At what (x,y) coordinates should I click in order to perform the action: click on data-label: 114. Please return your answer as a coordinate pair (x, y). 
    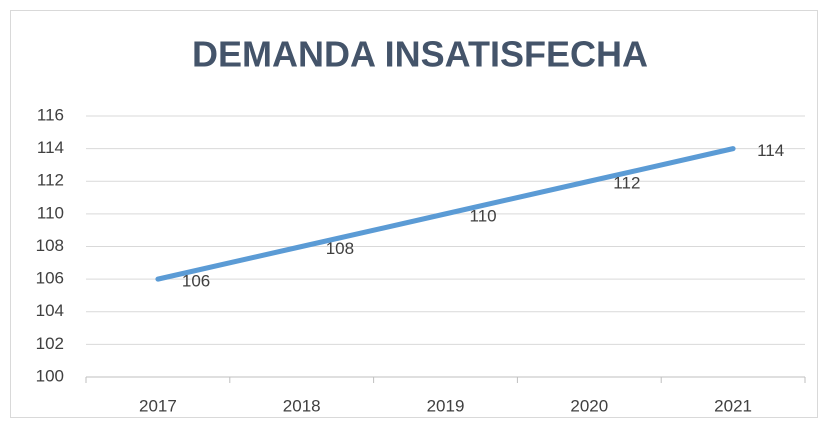
    Looking at the image, I should click on (770, 150).